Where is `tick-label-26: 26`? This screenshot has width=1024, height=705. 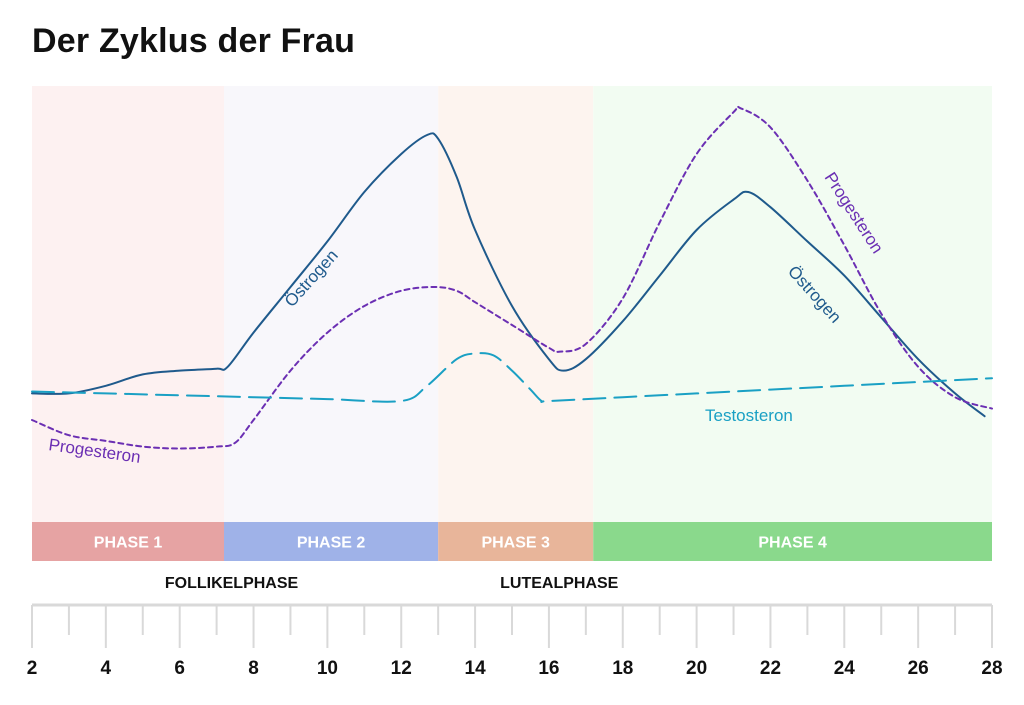
tick-label-26: 26 is located at coordinates (918, 668).